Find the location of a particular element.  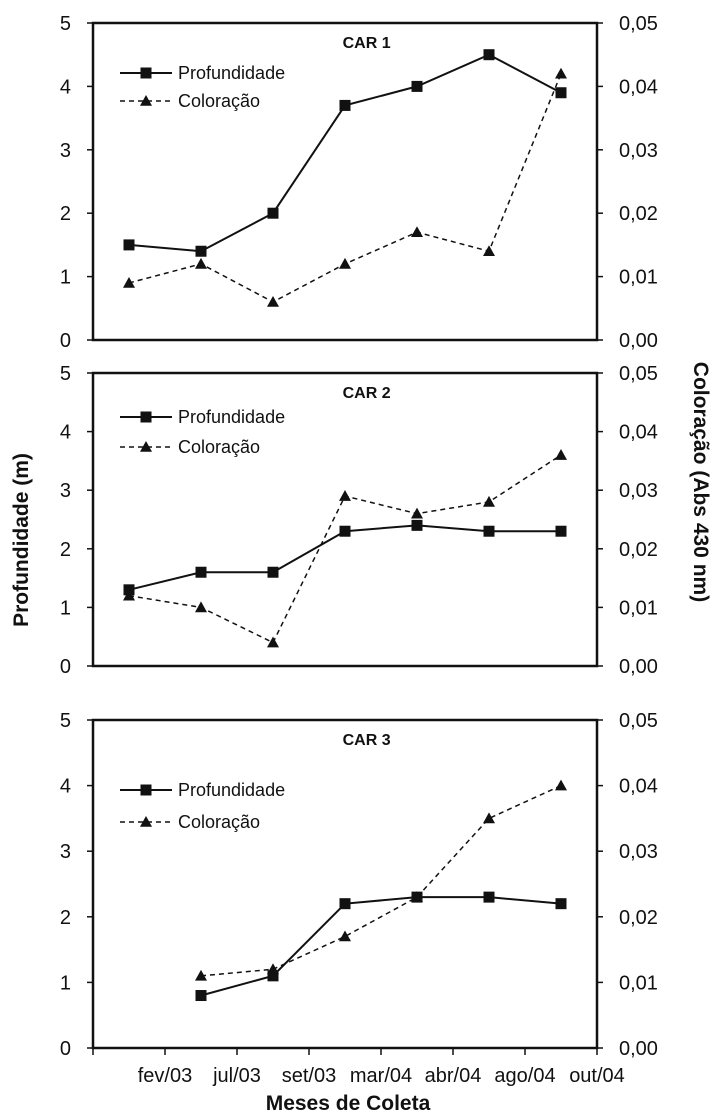

x-tick-label: fev/03 is located at coordinates (165, 1076).